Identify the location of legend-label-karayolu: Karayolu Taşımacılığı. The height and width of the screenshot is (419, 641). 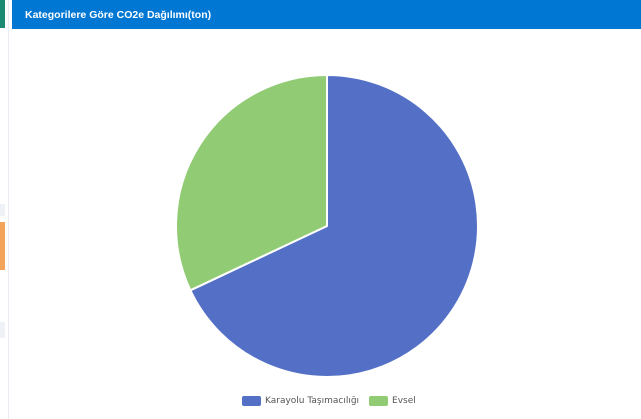
(312, 401).